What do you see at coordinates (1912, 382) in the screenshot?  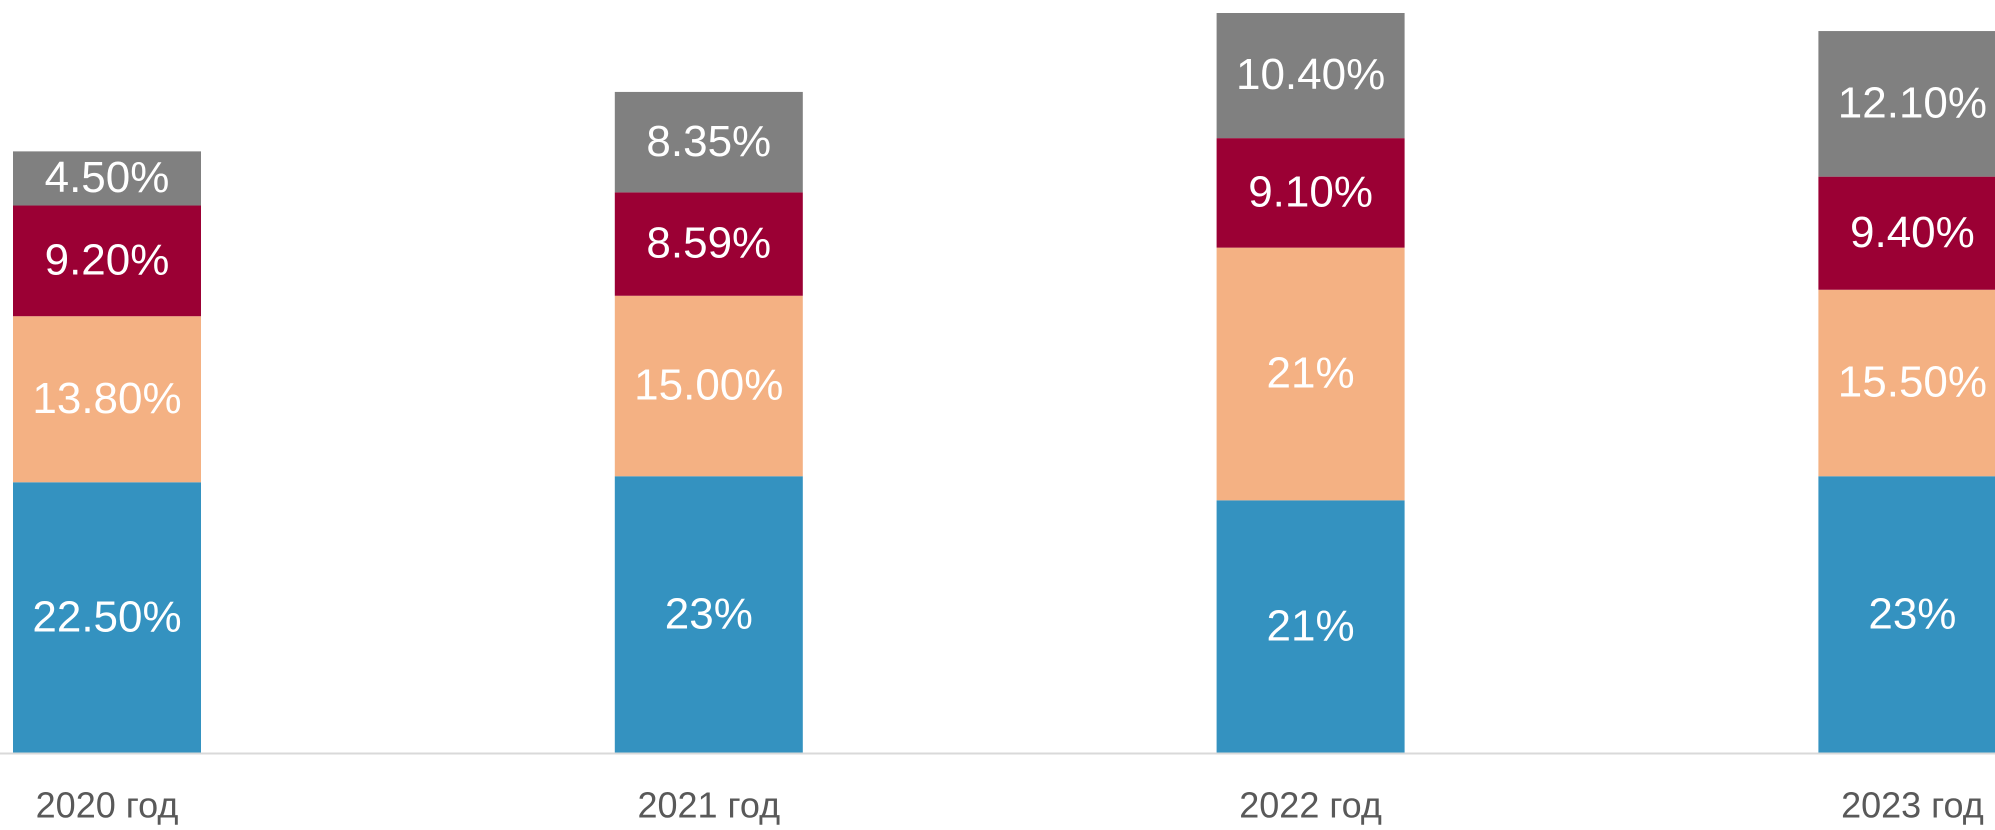 I see `data-label: 15.50%` at bounding box center [1912, 382].